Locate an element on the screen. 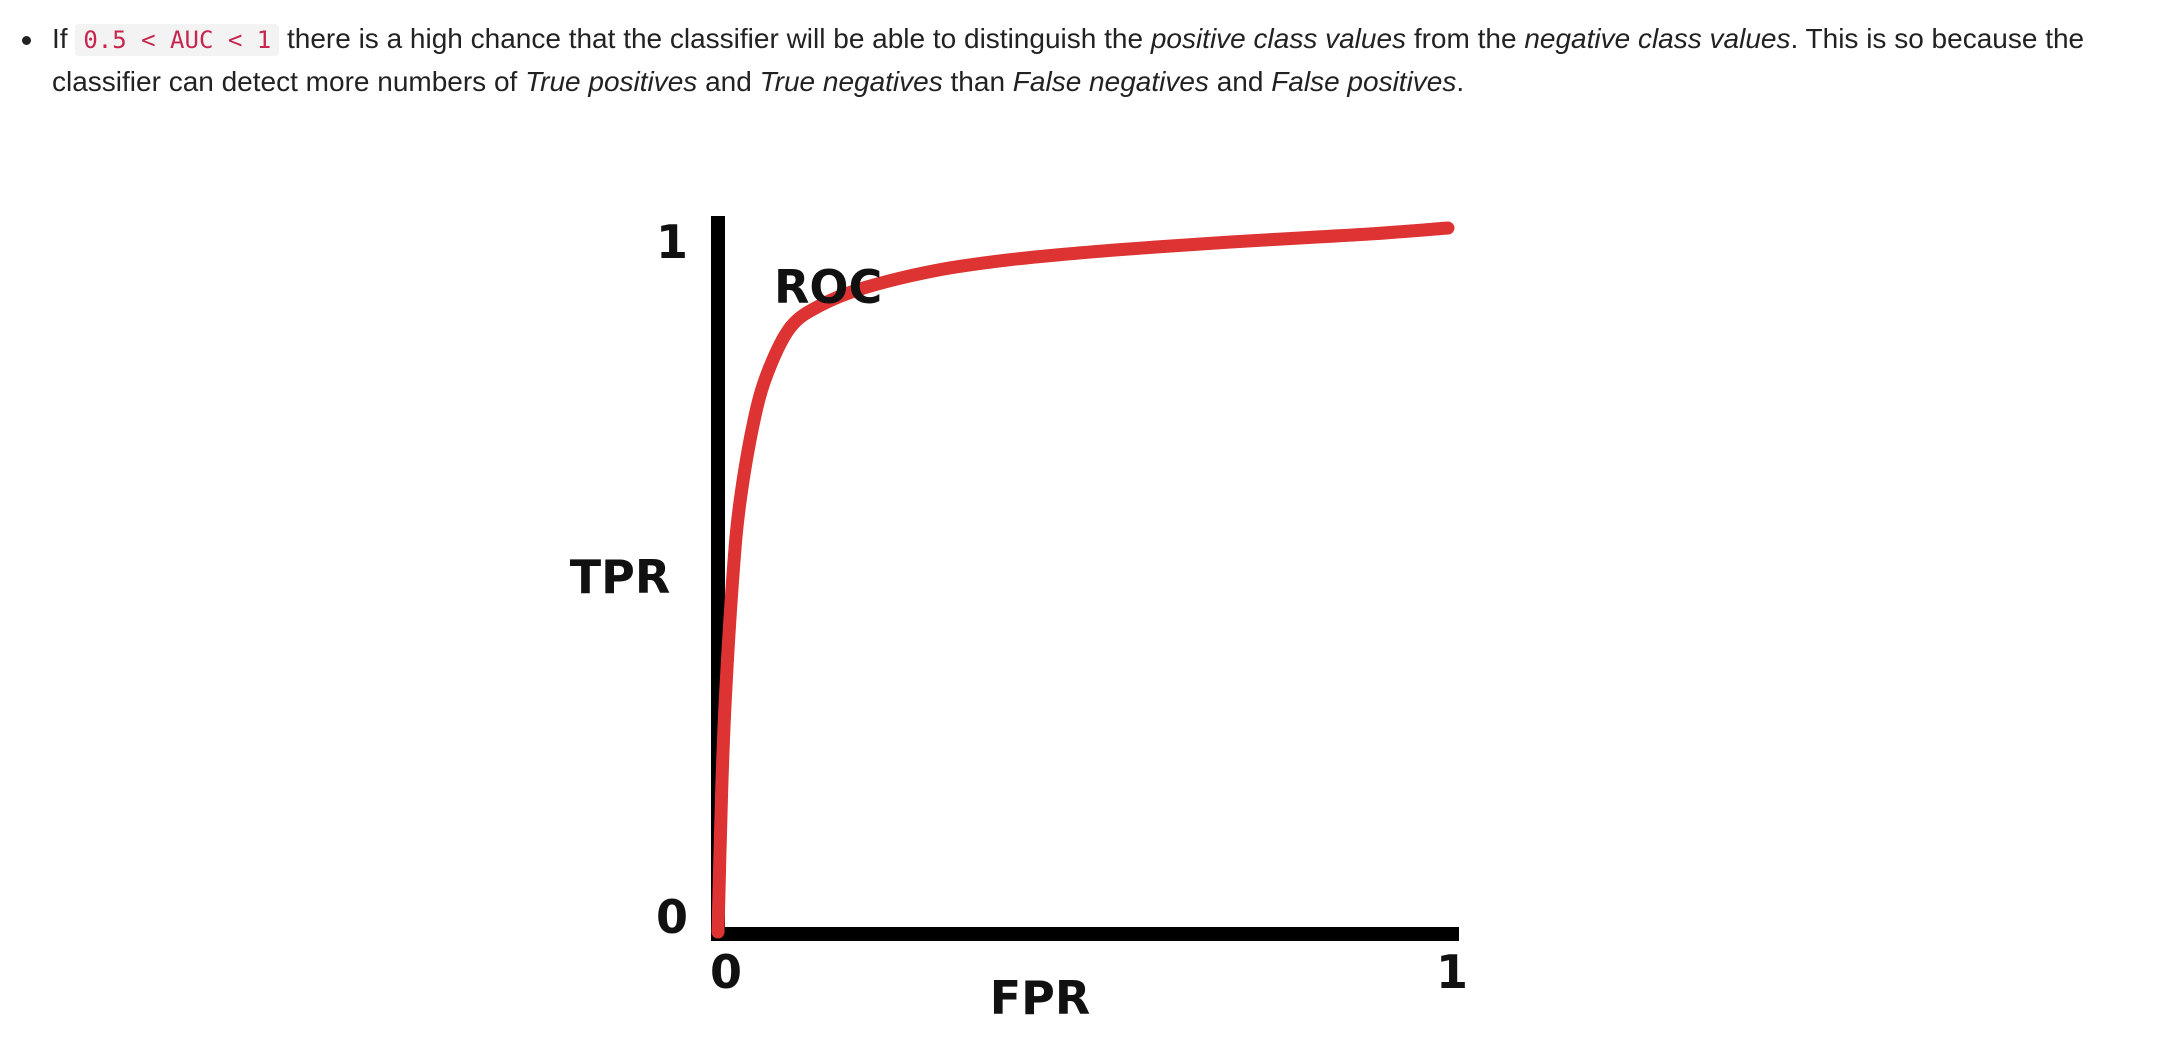  x-axis-title: FPR is located at coordinates (1040, 998).